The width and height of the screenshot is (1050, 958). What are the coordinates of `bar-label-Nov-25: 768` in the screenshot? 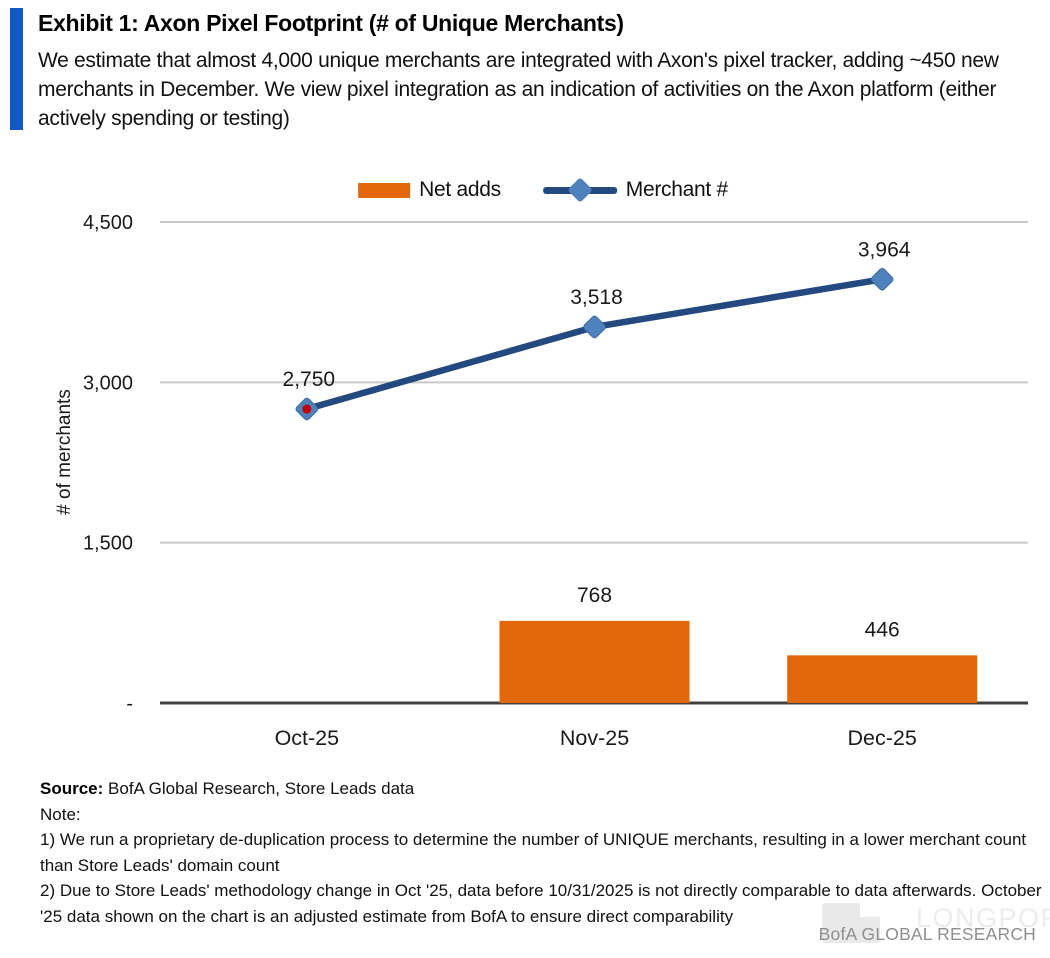 It's located at (594, 595).